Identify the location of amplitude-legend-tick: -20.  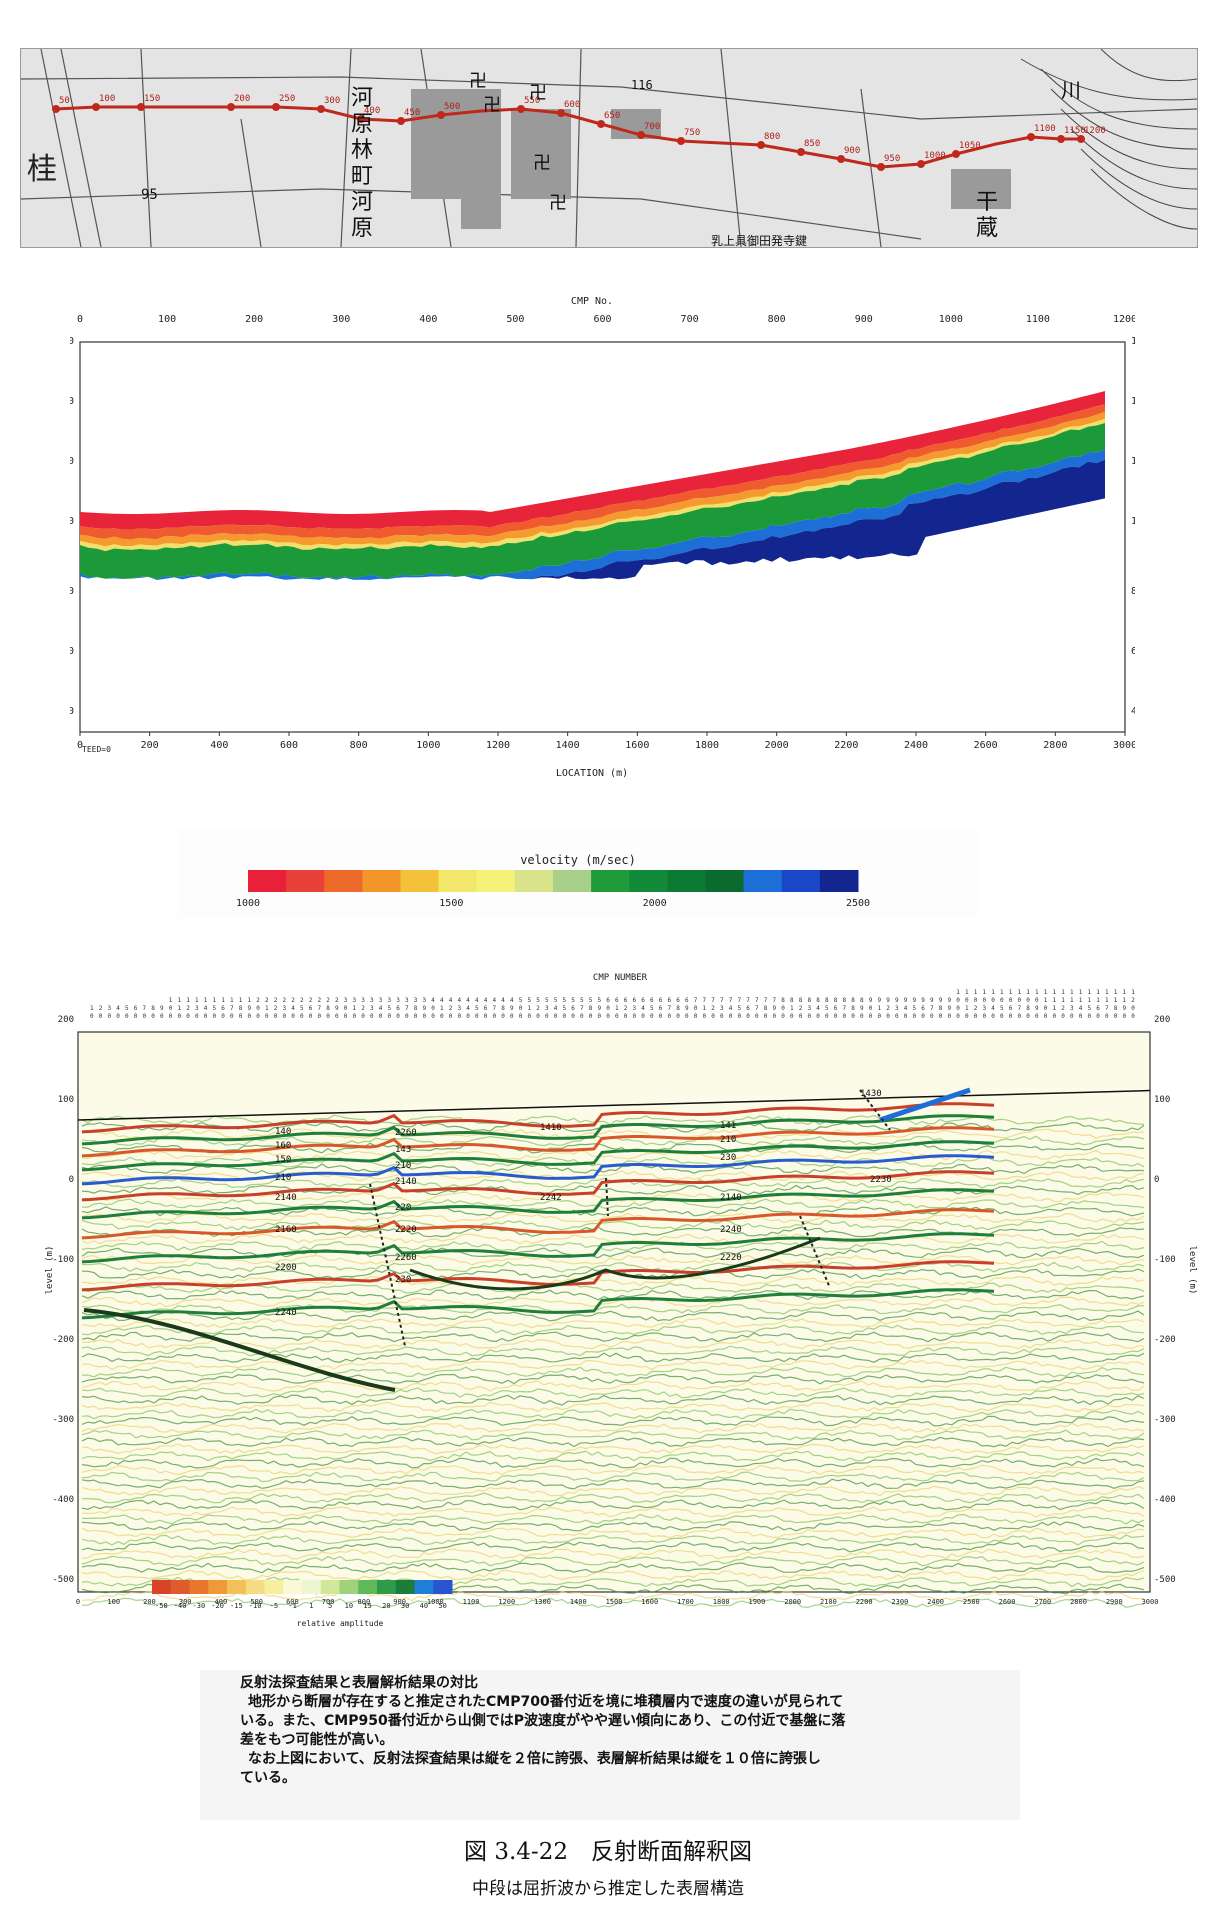
(217, 1606).